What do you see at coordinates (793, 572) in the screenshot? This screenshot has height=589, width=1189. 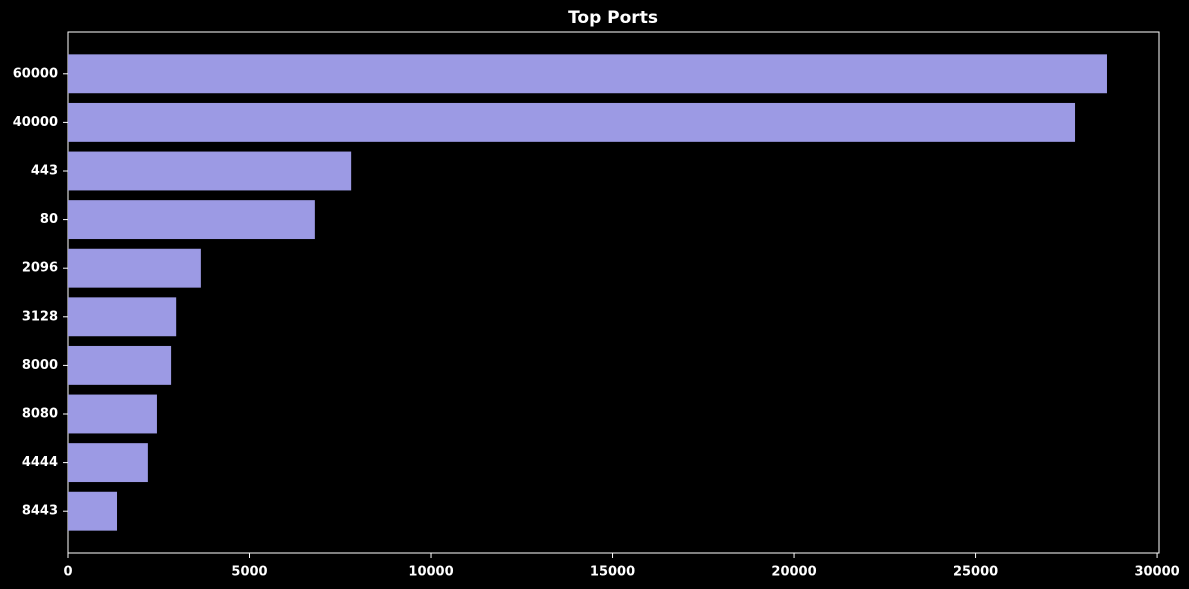 I see `x-tick-label: 20000` at bounding box center [793, 572].